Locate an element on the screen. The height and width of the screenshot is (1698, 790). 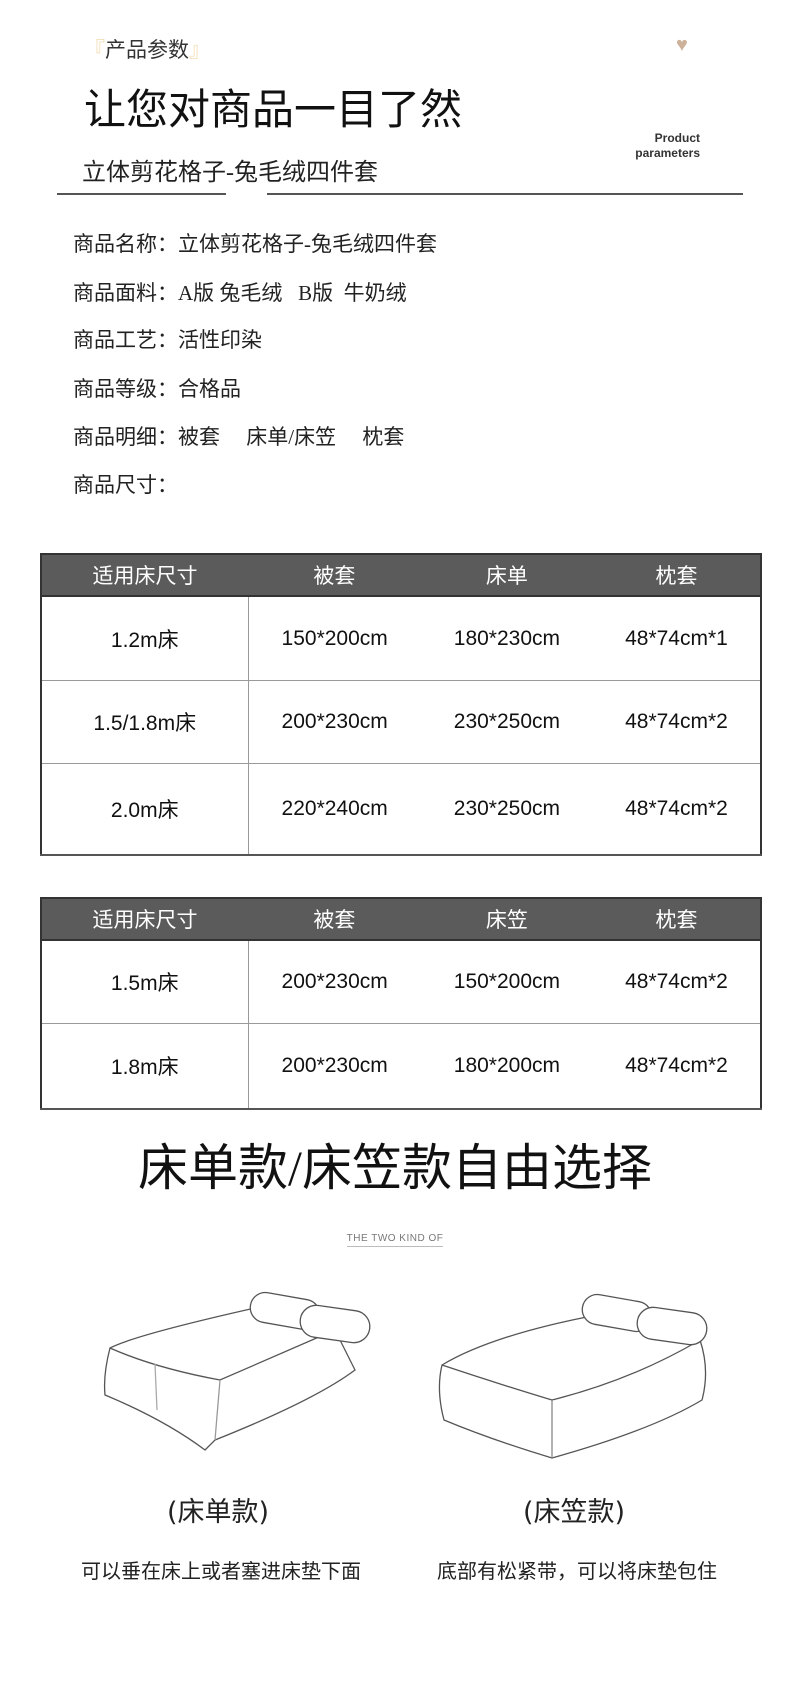
spec-row: 商品明细：被套 床单/床笠 枕套 is located at coordinates (238, 436).